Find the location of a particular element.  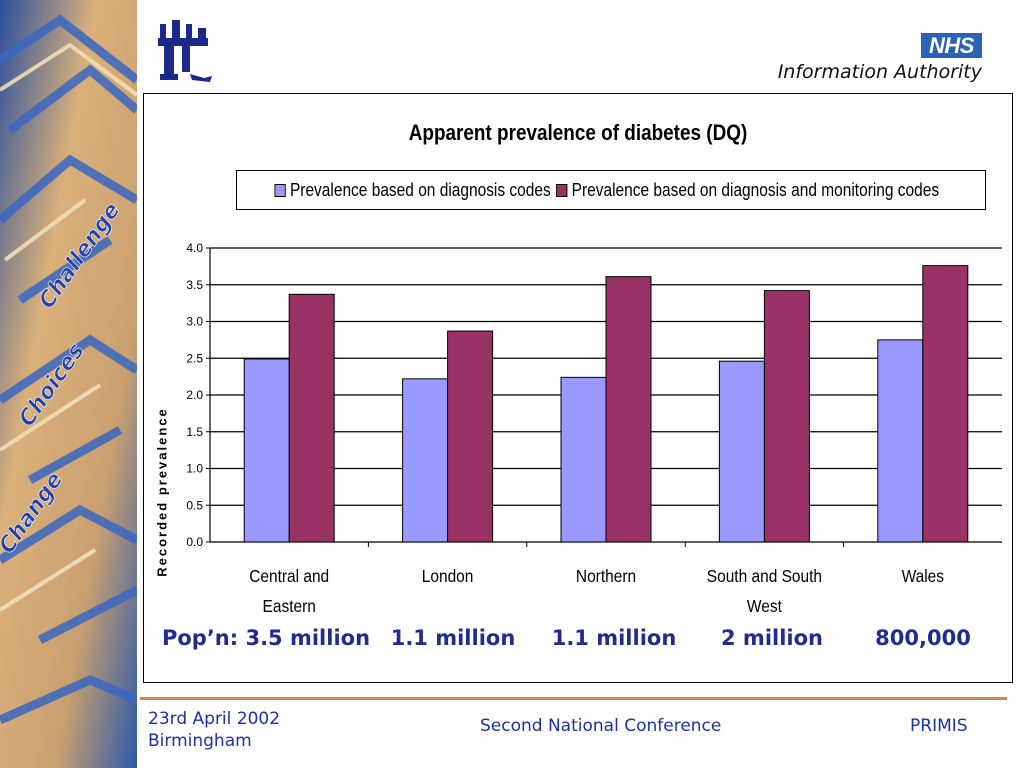

x-category-label: West is located at coordinates (764, 606).